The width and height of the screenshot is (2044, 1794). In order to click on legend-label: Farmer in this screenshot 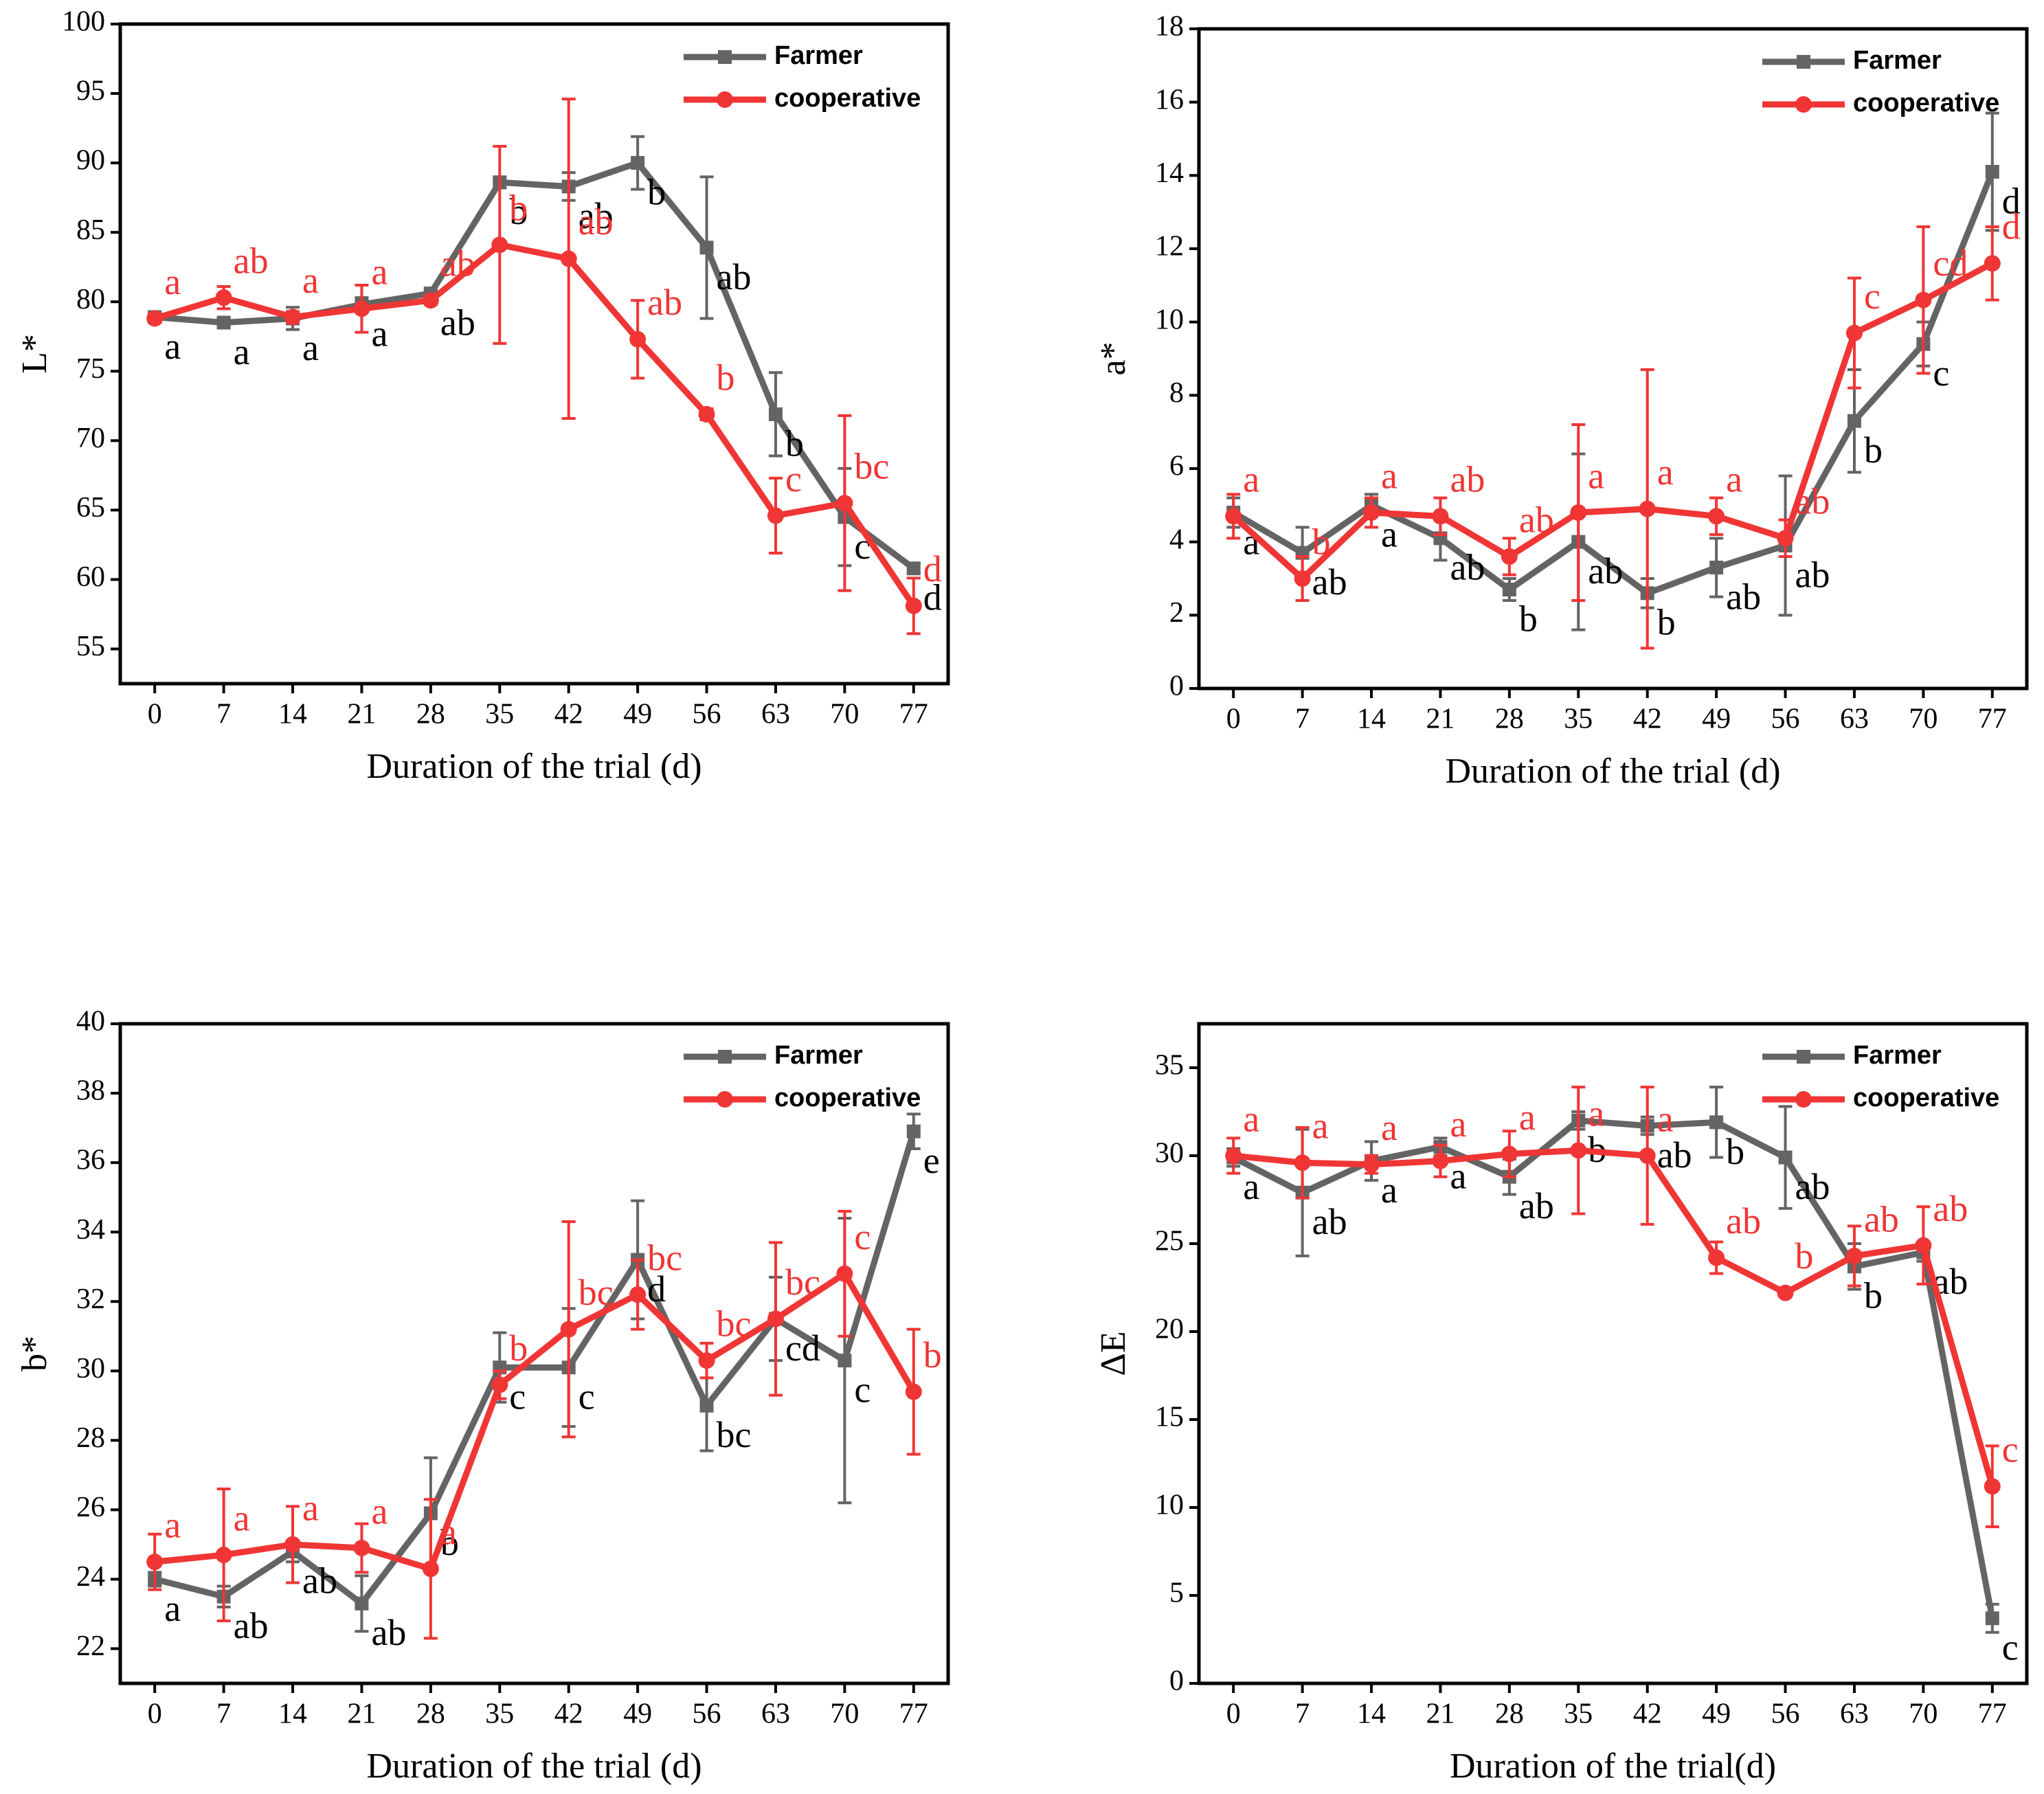, I will do `click(1897, 1055)`.